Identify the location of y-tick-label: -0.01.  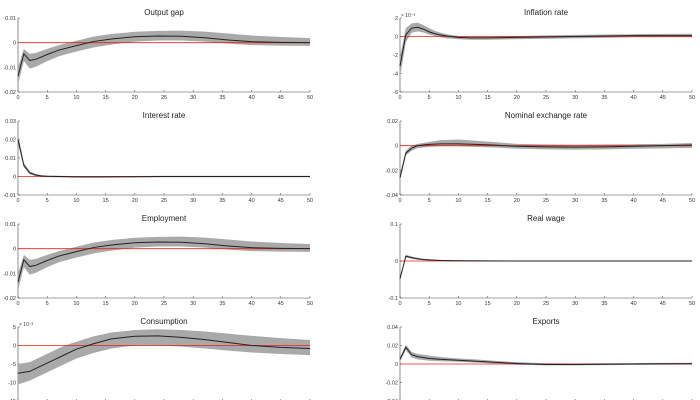
(9, 274).